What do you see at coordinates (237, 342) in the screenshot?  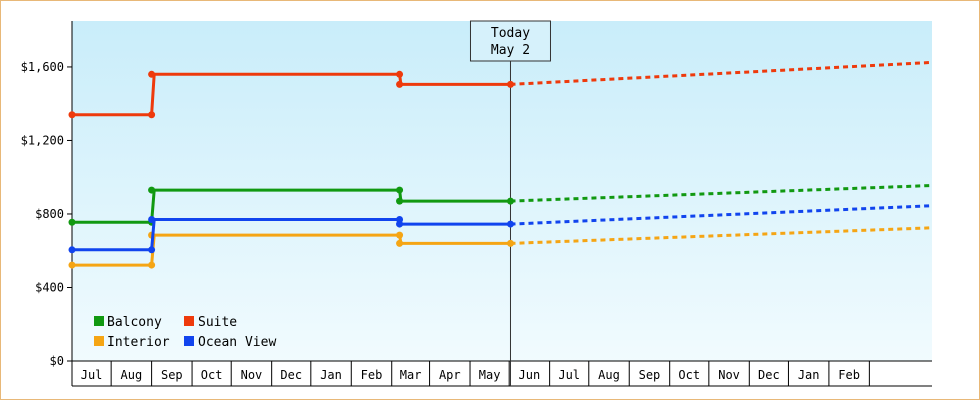 I see `legend-label-ocean-view: Ocean View` at bounding box center [237, 342].